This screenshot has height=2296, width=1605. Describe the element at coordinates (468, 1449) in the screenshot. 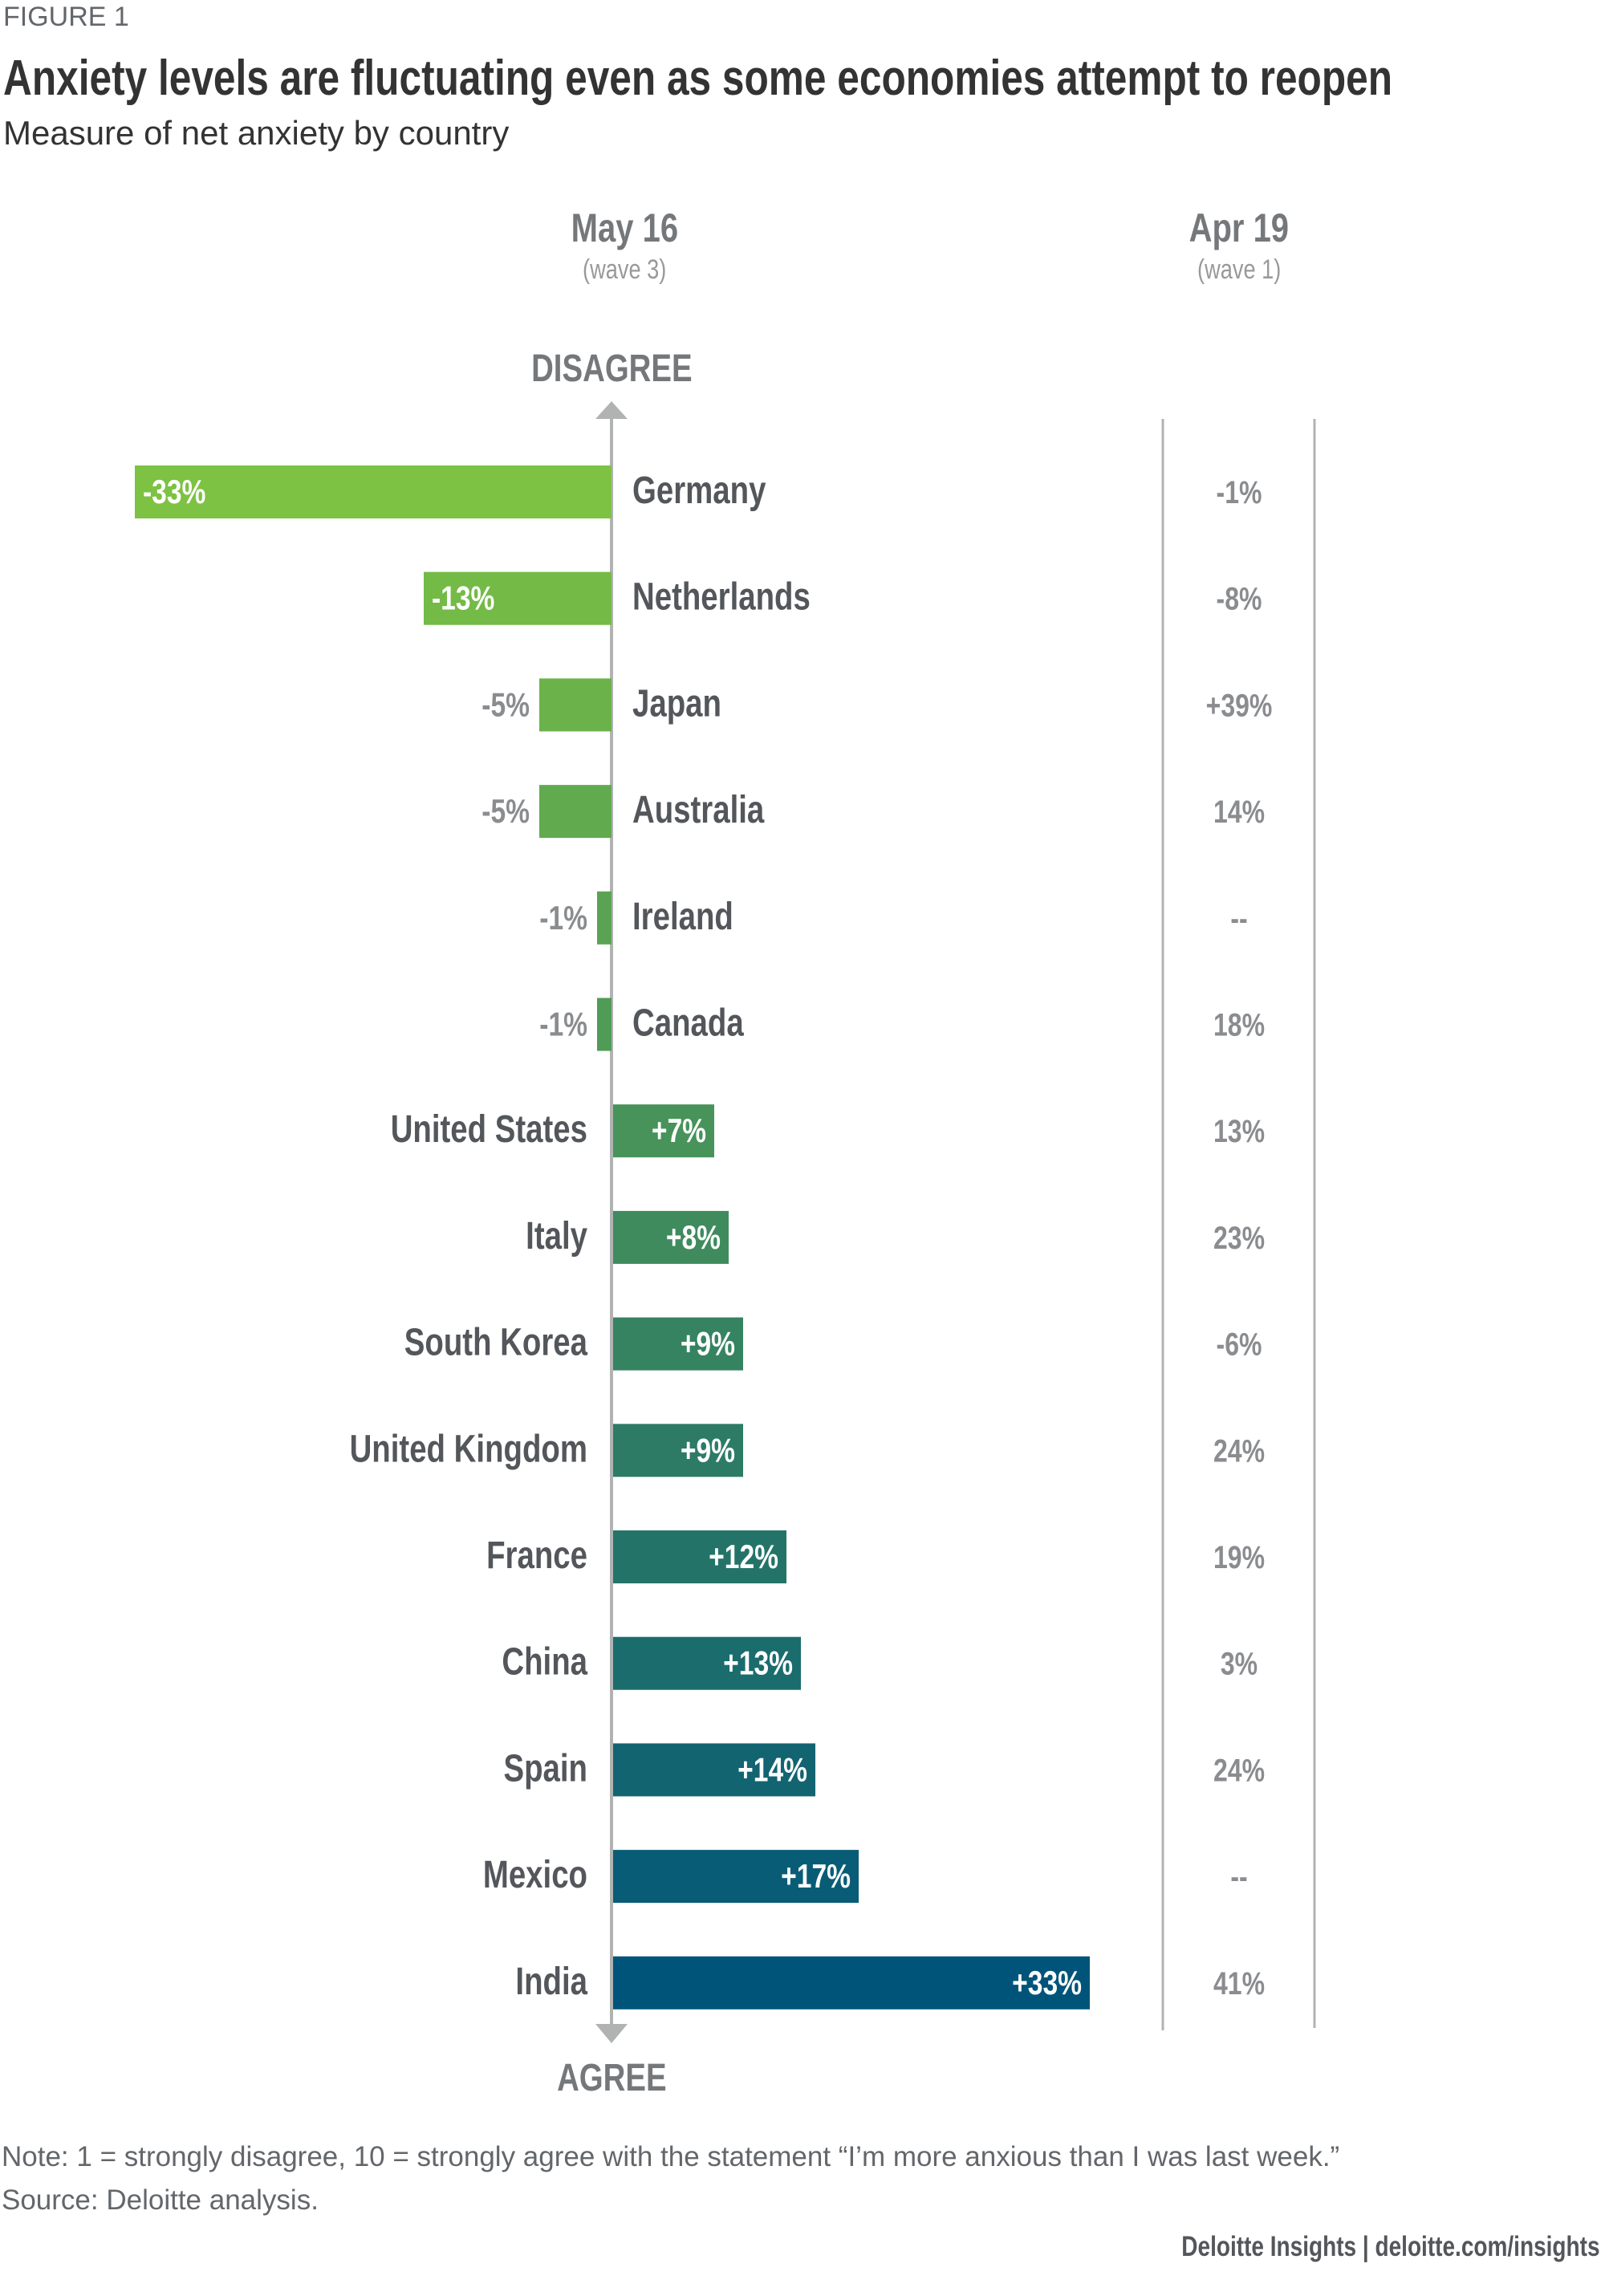

I see `category-label: United Kingdom` at that location.